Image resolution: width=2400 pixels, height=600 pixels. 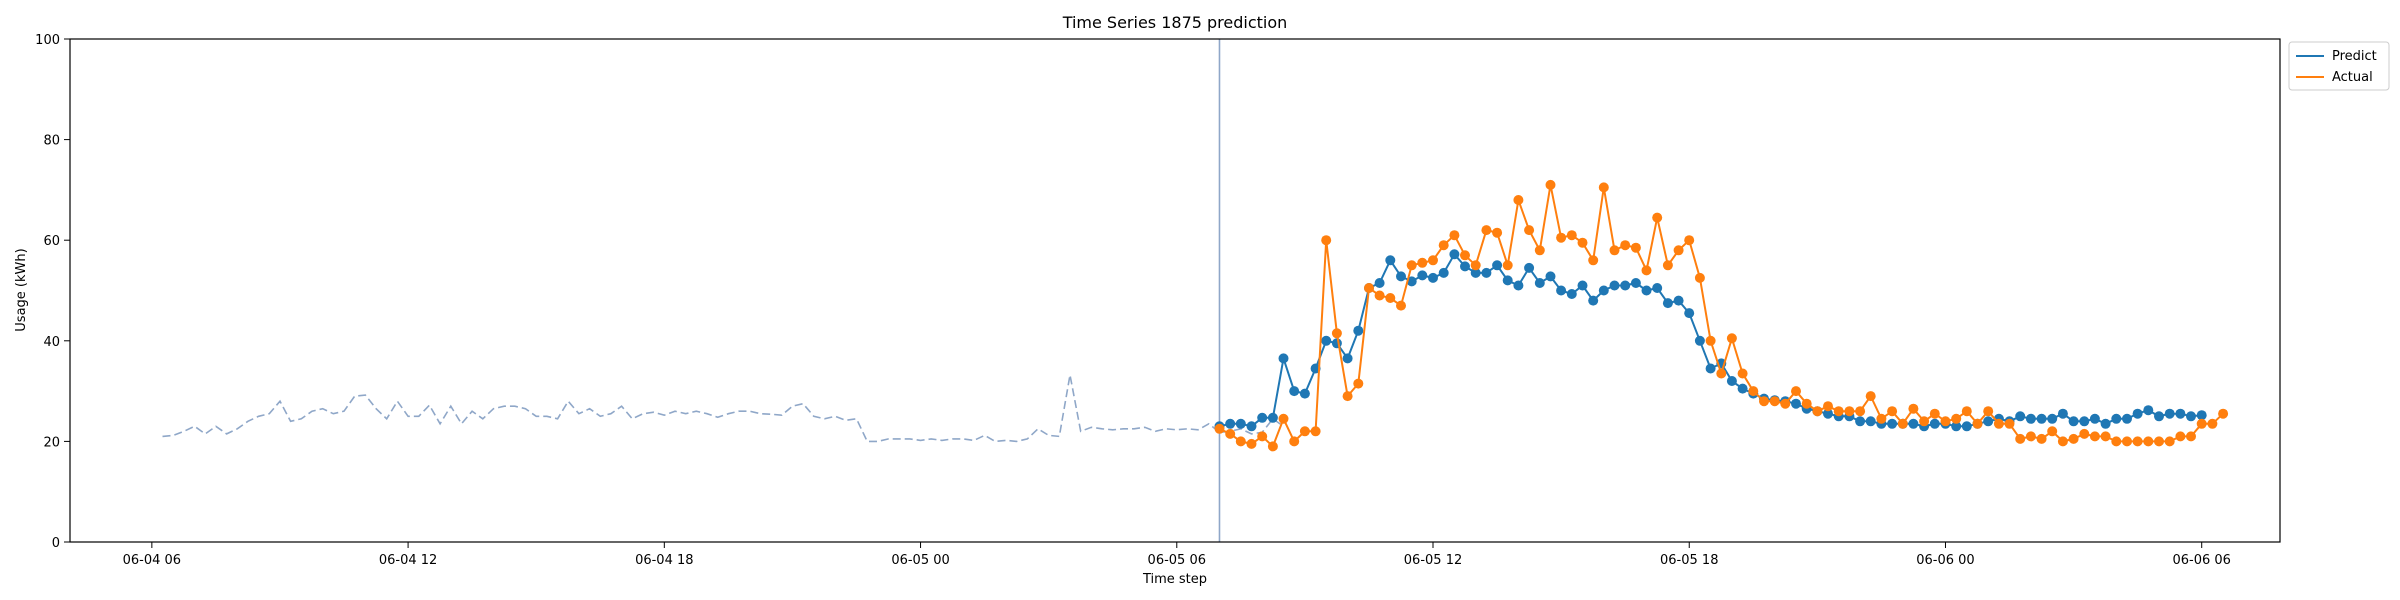 What do you see at coordinates (2201, 560) in the screenshot?
I see `x-tick-label: 06-06 06` at bounding box center [2201, 560].